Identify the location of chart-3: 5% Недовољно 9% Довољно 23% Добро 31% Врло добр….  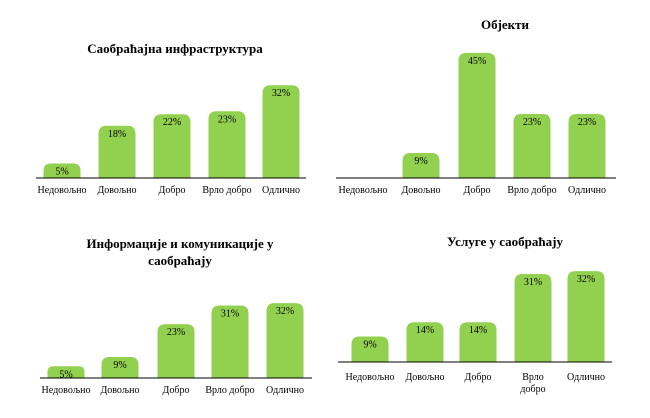
(176, 349).